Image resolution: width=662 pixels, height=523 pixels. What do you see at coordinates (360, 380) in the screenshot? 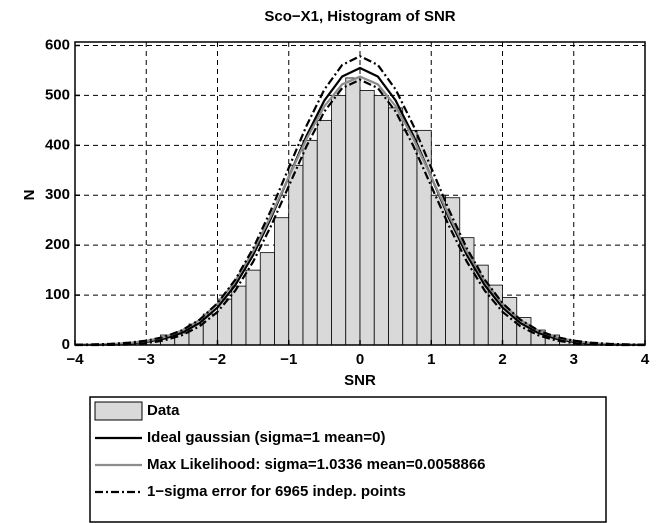
I see `x-axis-label: SNR` at bounding box center [360, 380].